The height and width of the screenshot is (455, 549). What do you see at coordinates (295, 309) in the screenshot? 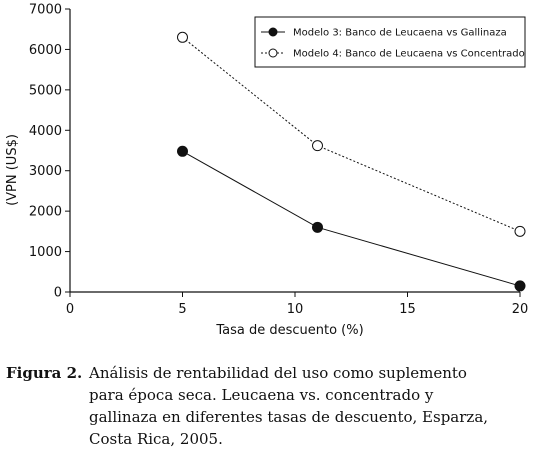
I see `x-tick-label: 10` at bounding box center [295, 309].